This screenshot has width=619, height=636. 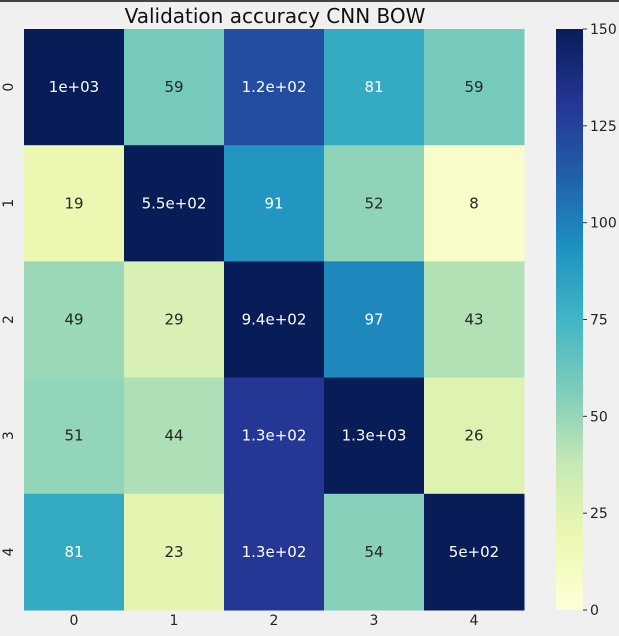 I want to click on x-tick-label: 2, so click(x=274, y=621).